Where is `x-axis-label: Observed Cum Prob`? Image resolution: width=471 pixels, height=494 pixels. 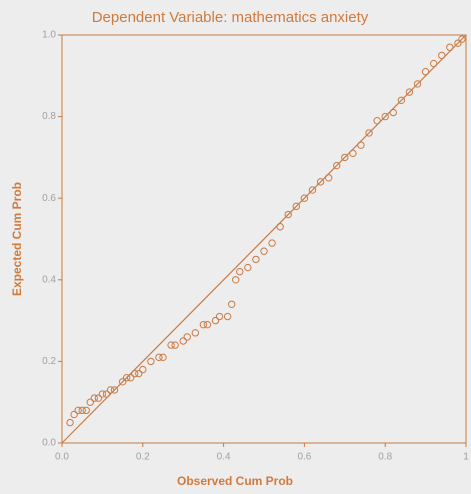 x-axis-label: Observed Cum Prob is located at coordinates (235, 481).